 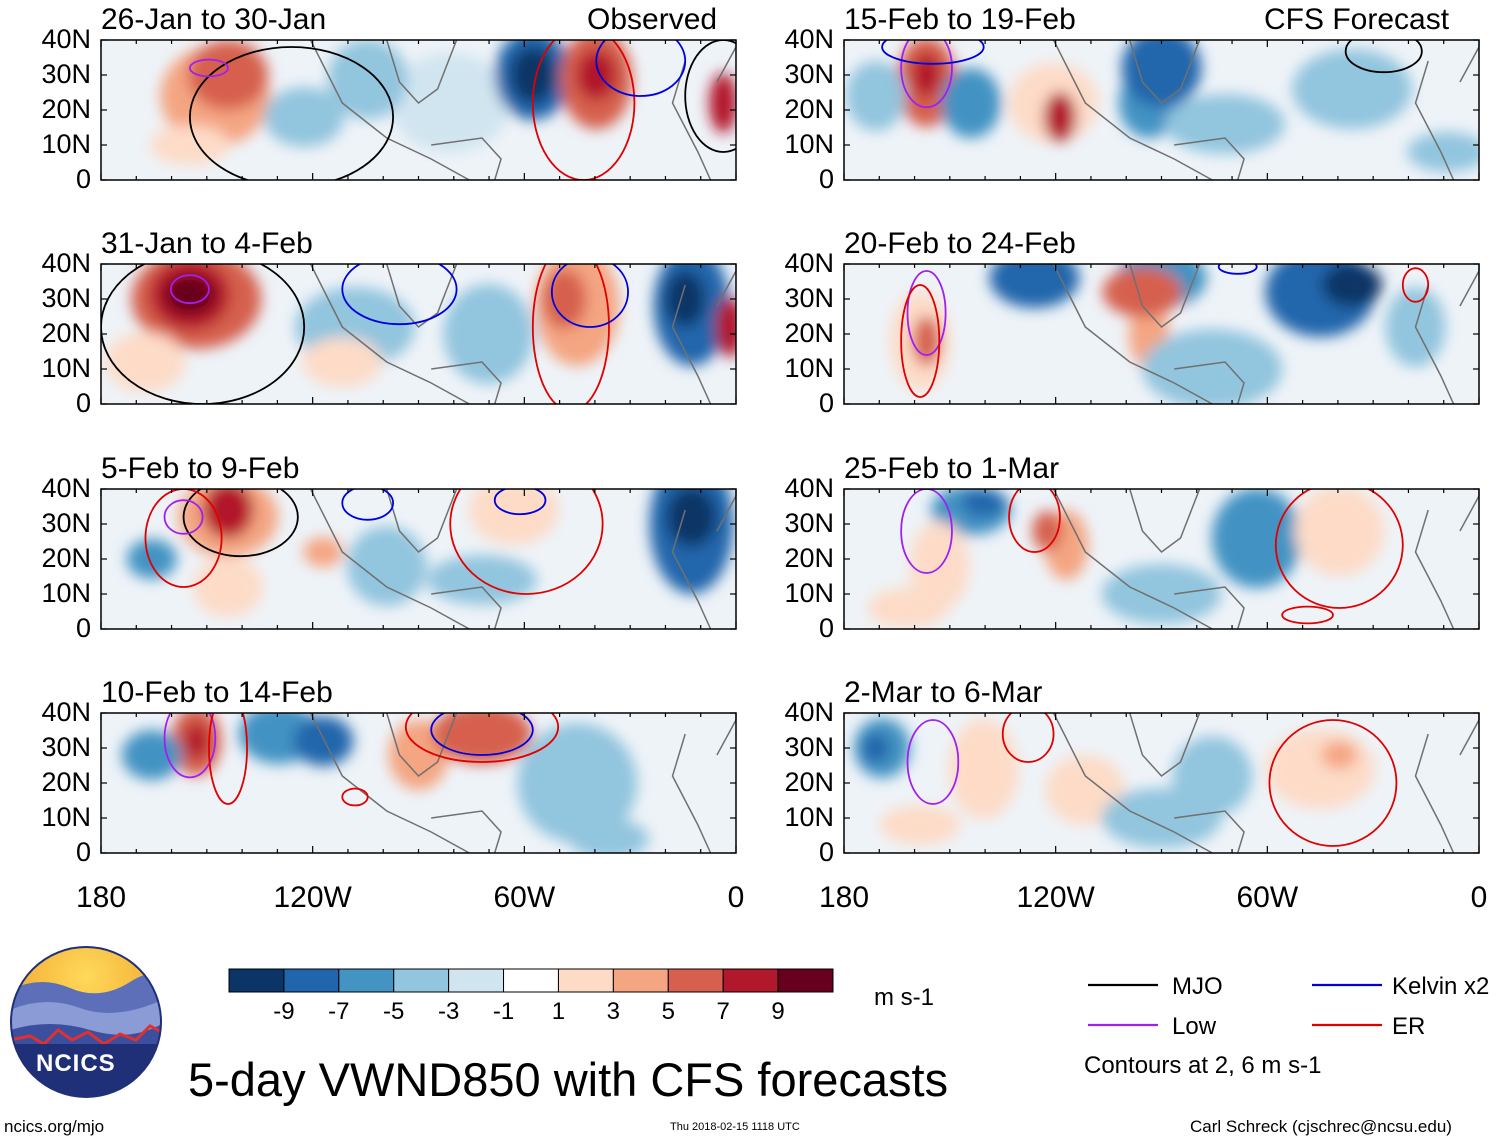 What do you see at coordinates (736, 897) in the screenshot?
I see `lon-label: 0` at bounding box center [736, 897].